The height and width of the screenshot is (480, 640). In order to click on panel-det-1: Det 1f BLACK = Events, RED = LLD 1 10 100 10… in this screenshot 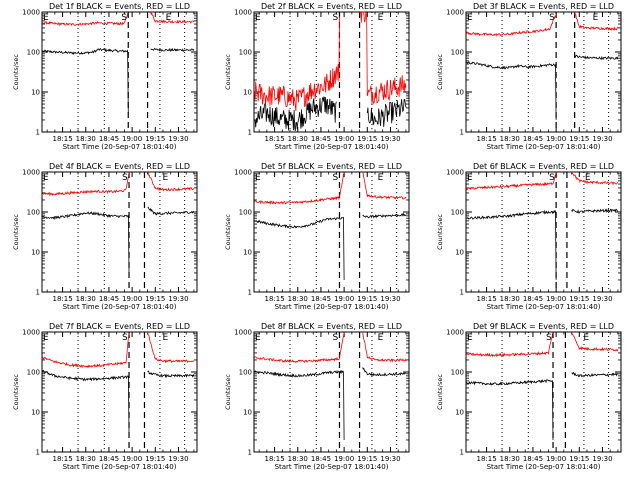, I will do `click(105, 76)`.